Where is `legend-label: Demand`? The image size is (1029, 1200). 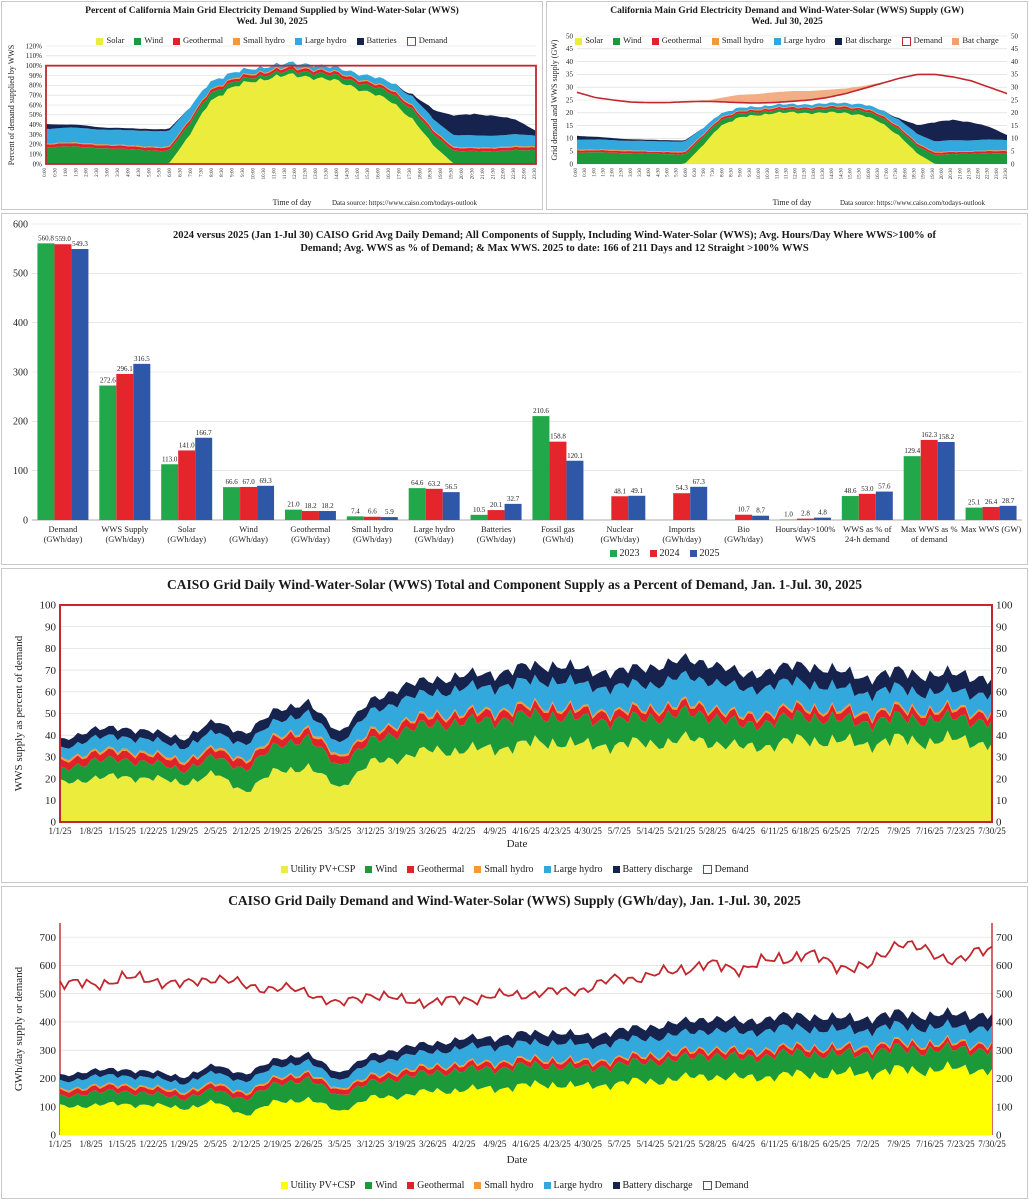
legend-label: Demand is located at coordinates (433, 40).